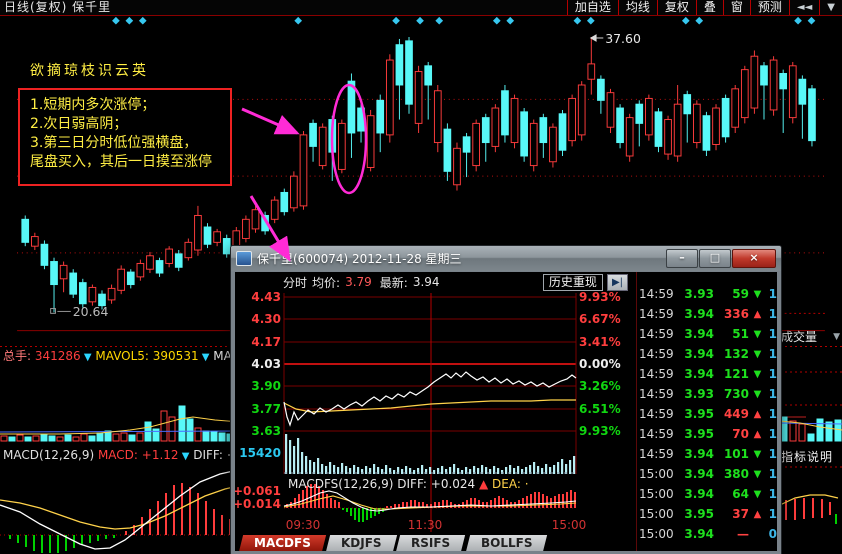 This screenshot has height=554, width=842. I want to click on popup-divider, so click(636, 411).